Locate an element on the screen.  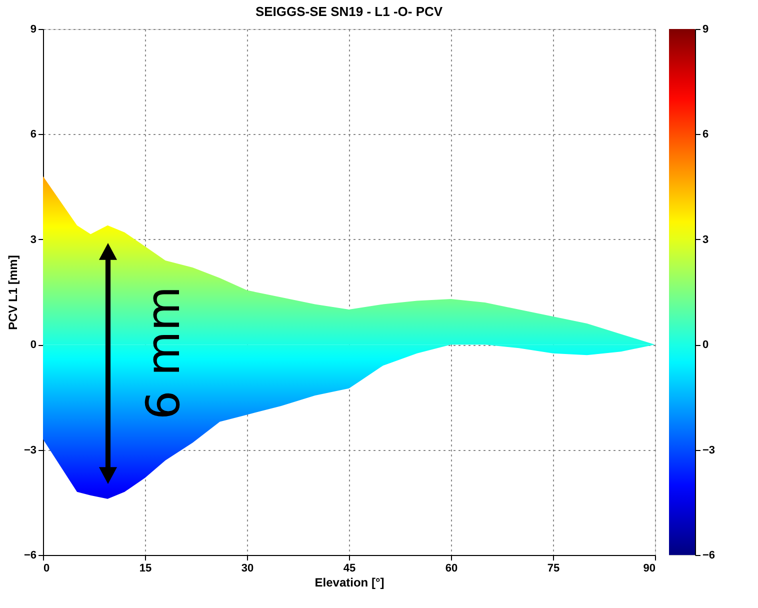
y-tick-label: 6 is located at coordinates (33, 134).